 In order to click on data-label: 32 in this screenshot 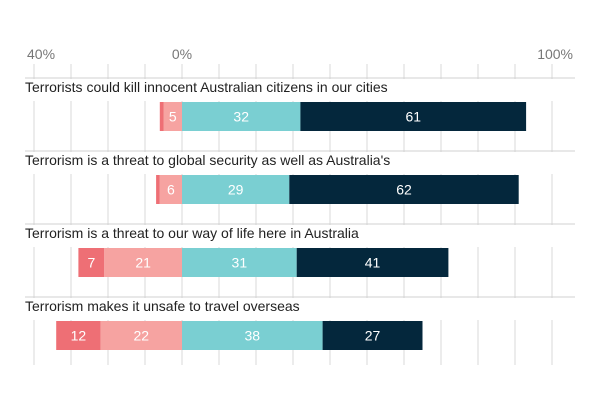, I will do `click(241, 117)`.